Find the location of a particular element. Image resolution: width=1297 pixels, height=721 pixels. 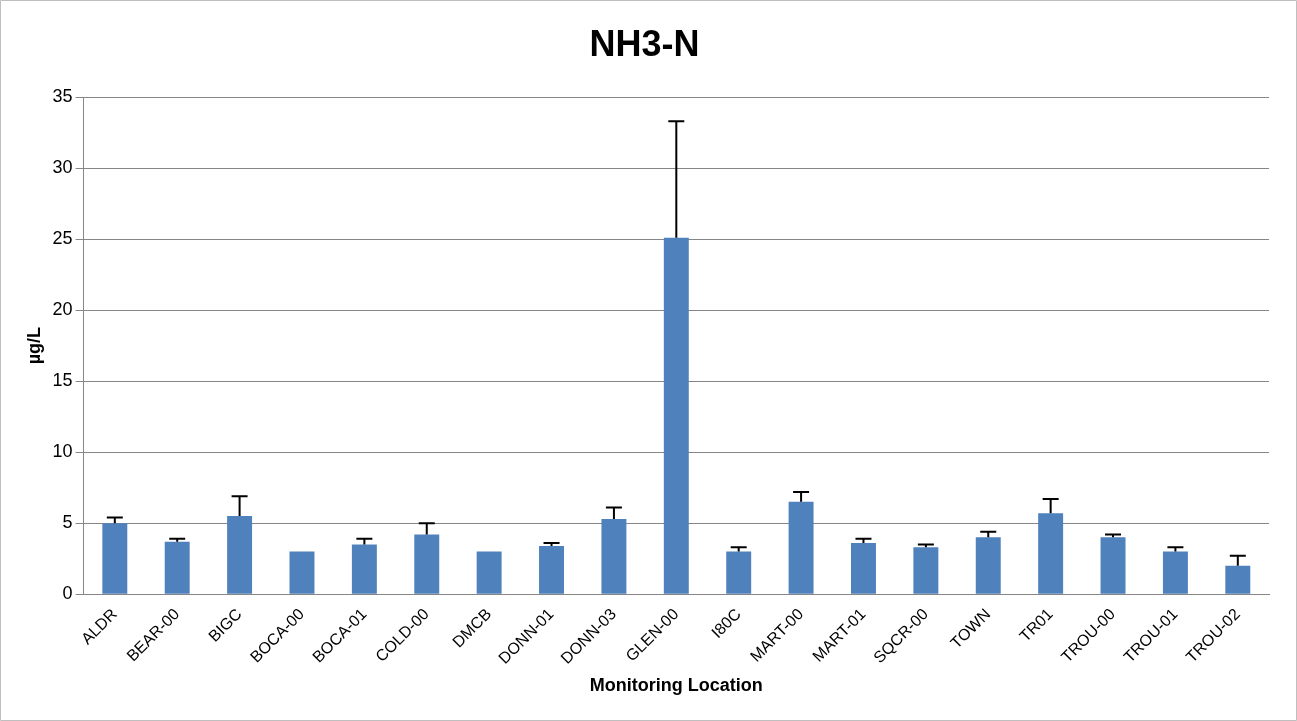

y-tick-label: 0 is located at coordinates (67, 593).